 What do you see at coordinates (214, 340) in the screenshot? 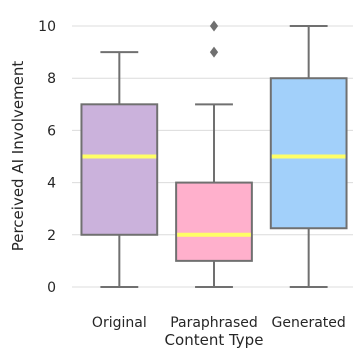
I see `x-axis-label: Content Type` at bounding box center [214, 340].